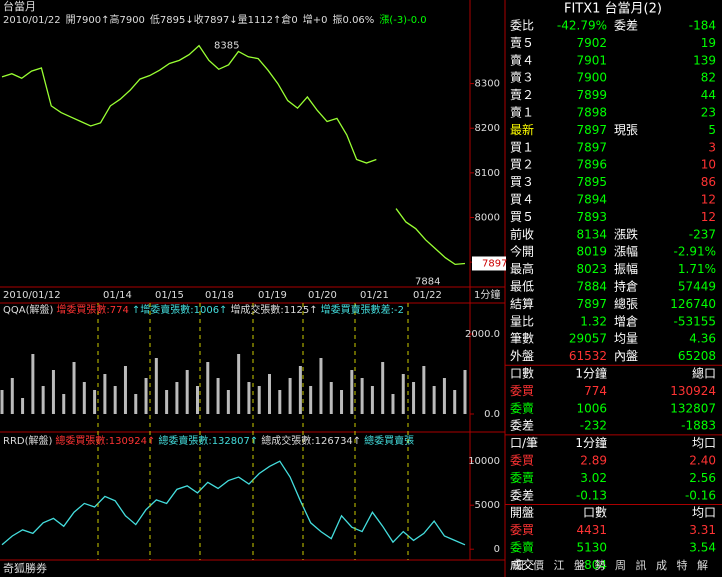 This screenshot has width=722, height=577. What do you see at coordinates (224, 19) in the screenshot?
I see `header-field: 低7895↓收7897↓量1112↑倉0` at bounding box center [224, 19].